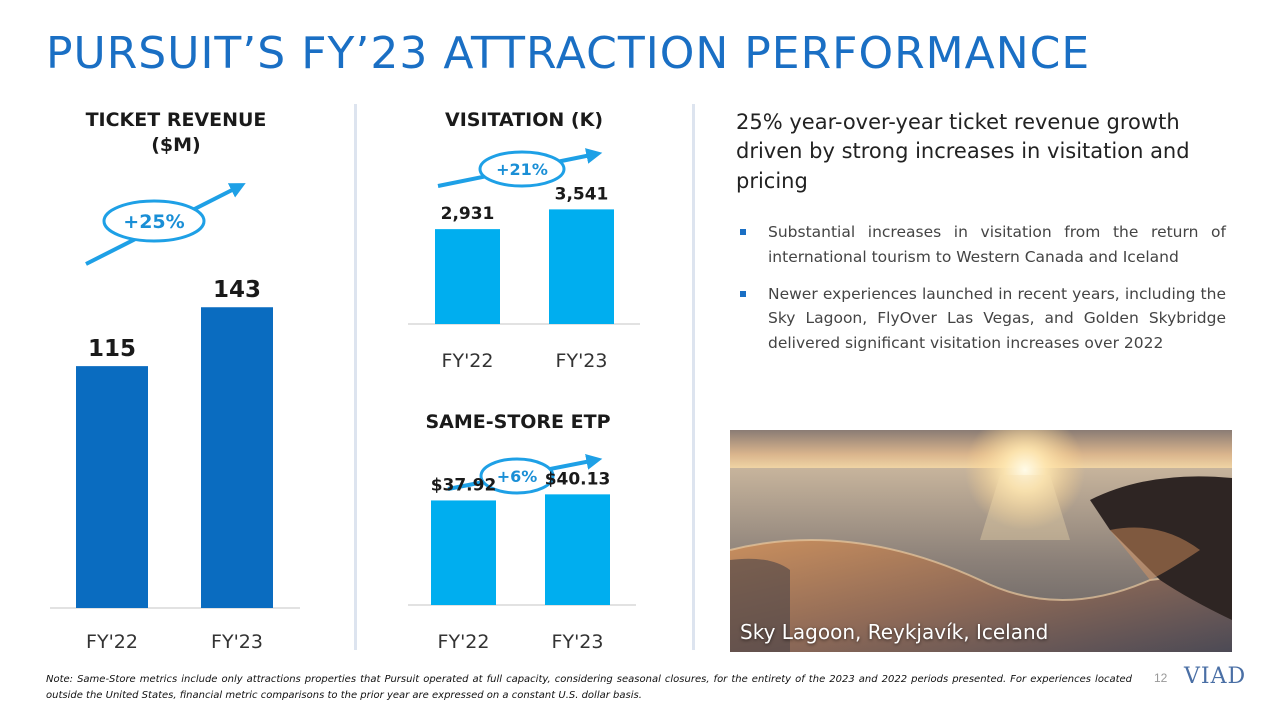 This screenshot has width=1280, height=720. I want to click on visitation-title: VISITATION (K), so click(524, 120).